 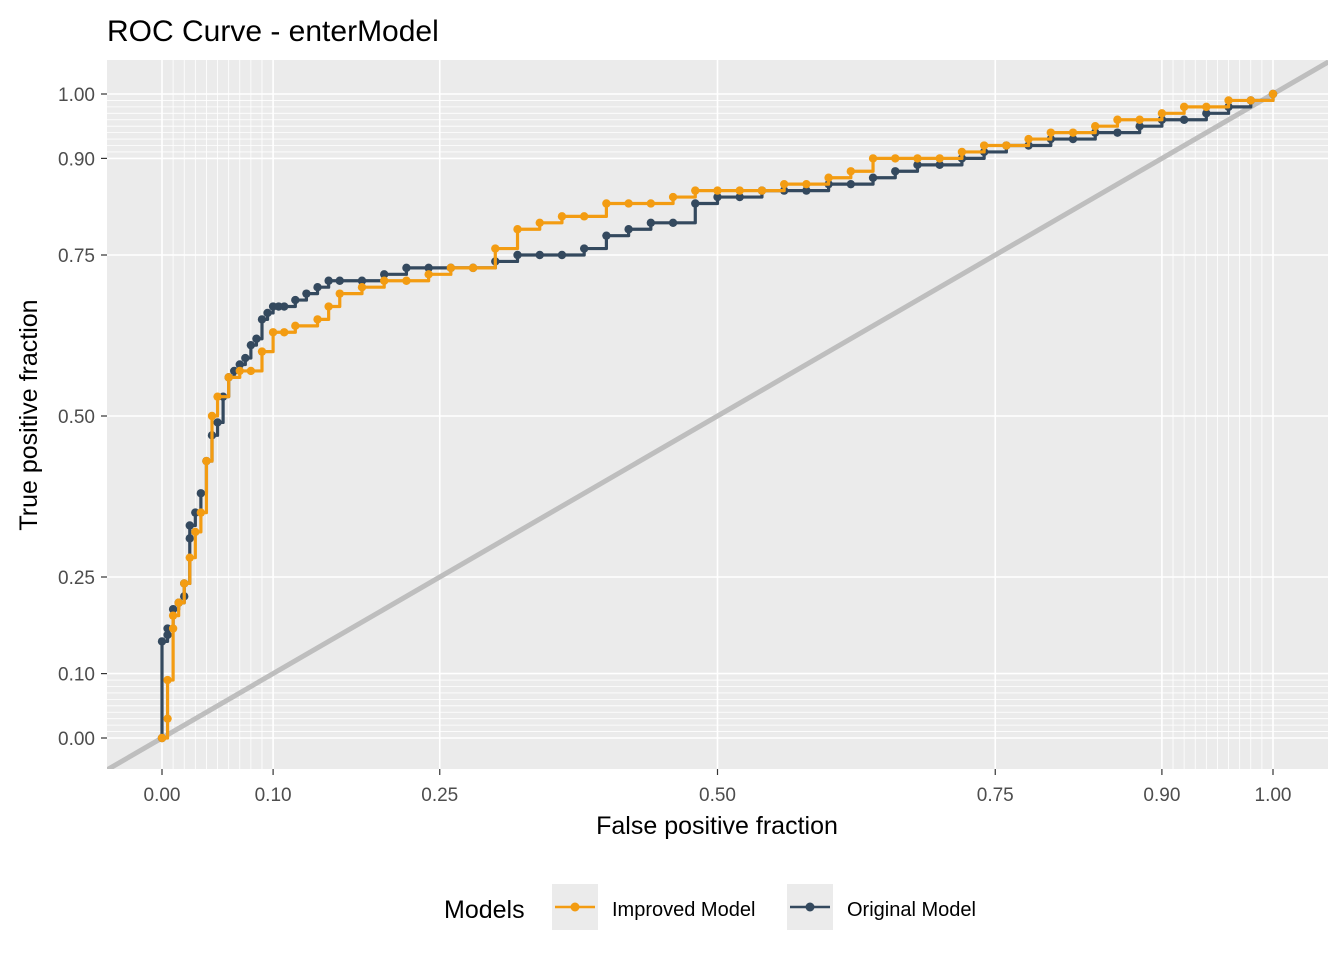 What do you see at coordinates (76, 739) in the screenshot?
I see `y-tick-label: 0.00` at bounding box center [76, 739].